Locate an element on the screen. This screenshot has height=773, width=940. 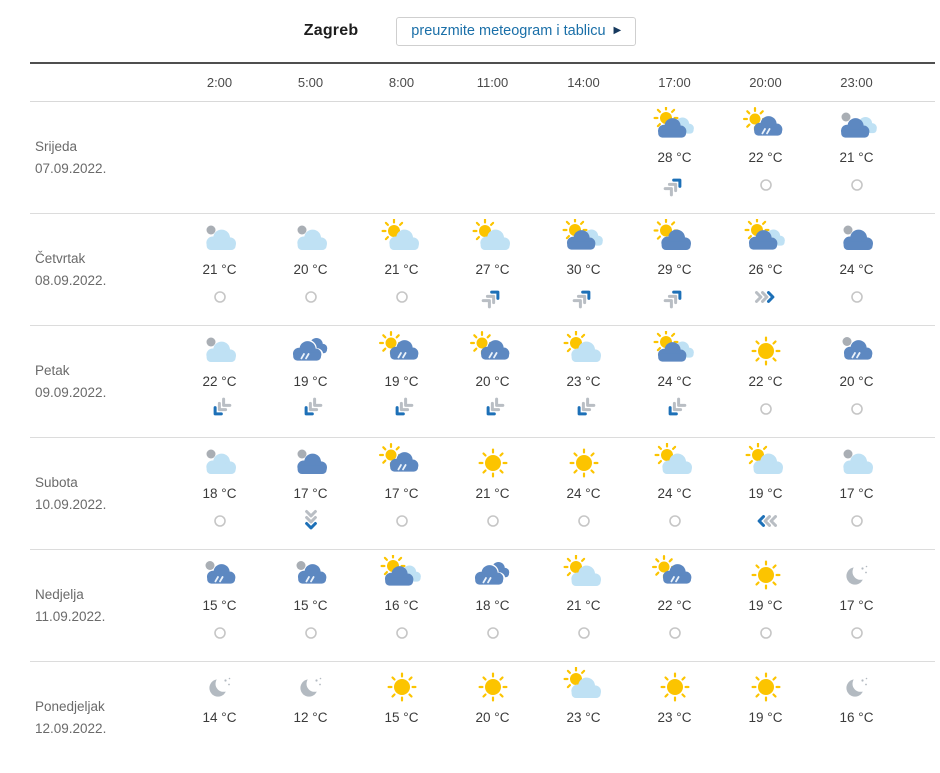
forecast-day-row: Srijeda 07.09.2022. 28 °C 22 °C 21 °C is located at coordinates (482, 158).